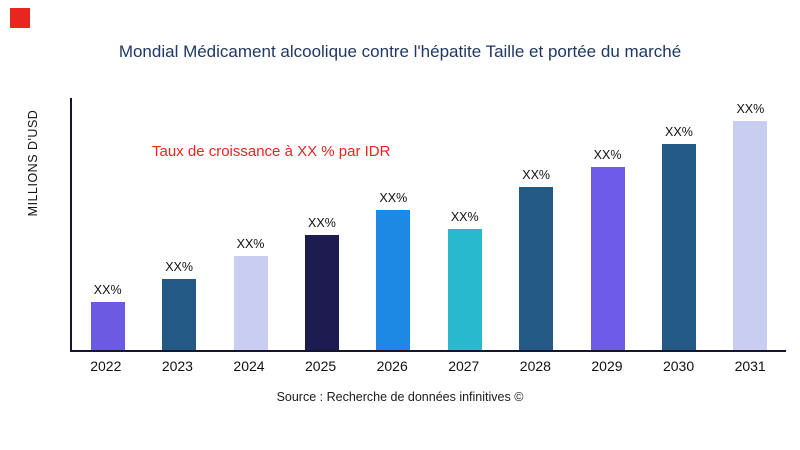  Describe the element at coordinates (250, 244) in the screenshot. I see `bar-value-label-2024: XX%` at that location.